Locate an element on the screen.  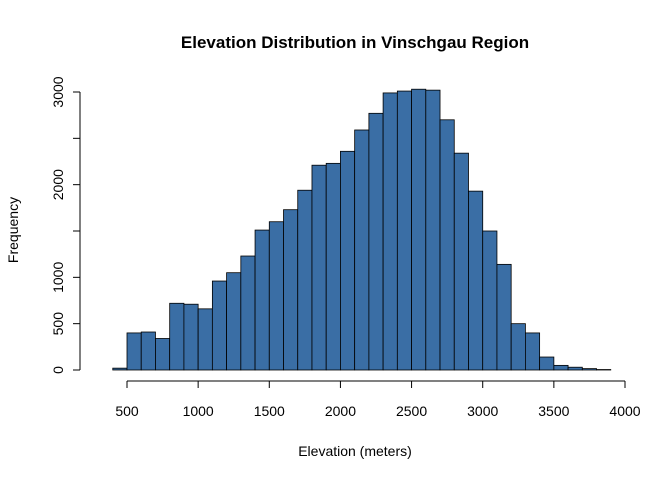
y-tick-label: 0 is located at coordinates (58, 370).